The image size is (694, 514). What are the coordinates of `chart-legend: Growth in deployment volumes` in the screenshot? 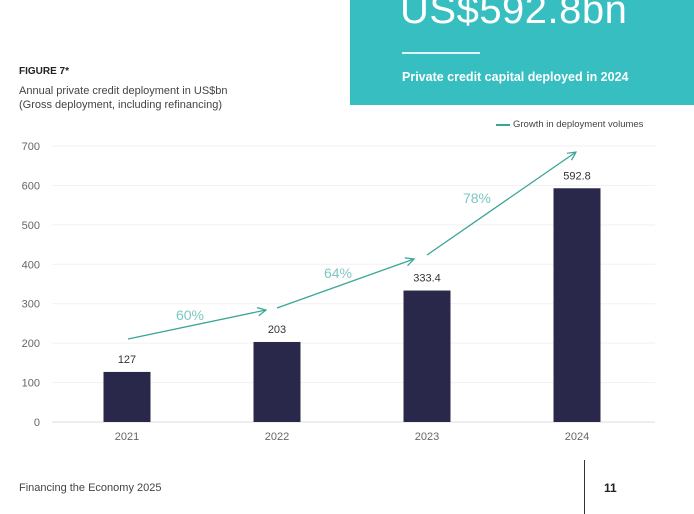 It's located at (569, 124).